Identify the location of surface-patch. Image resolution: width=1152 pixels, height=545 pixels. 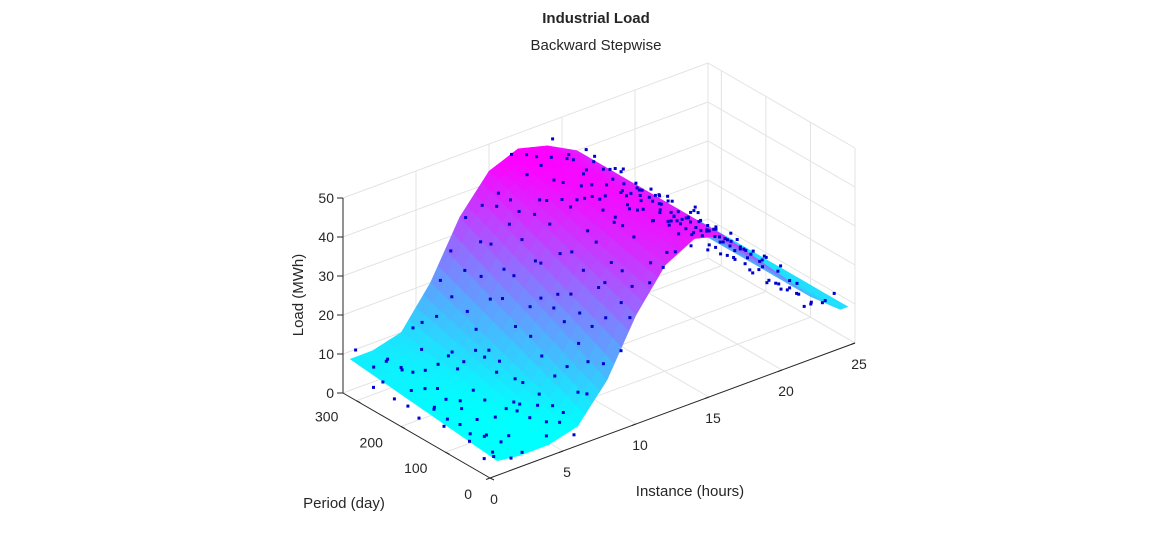
(496, 457).